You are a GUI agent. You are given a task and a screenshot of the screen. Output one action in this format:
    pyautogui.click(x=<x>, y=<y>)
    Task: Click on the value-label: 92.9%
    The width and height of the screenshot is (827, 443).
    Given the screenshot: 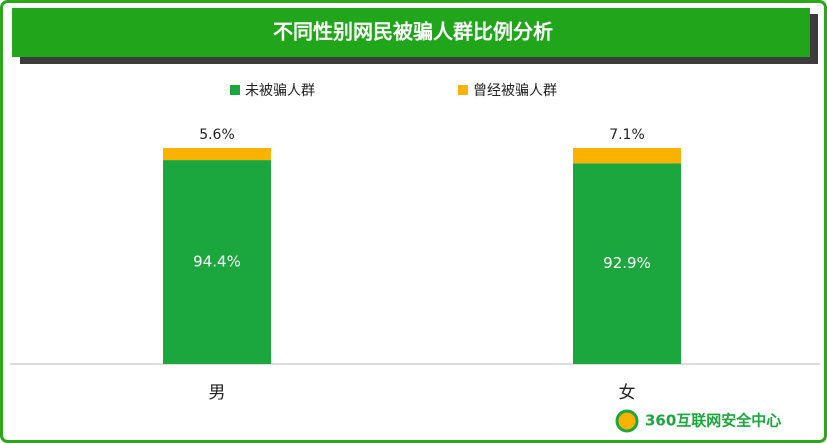 What is the action you would take?
    pyautogui.click(x=627, y=263)
    